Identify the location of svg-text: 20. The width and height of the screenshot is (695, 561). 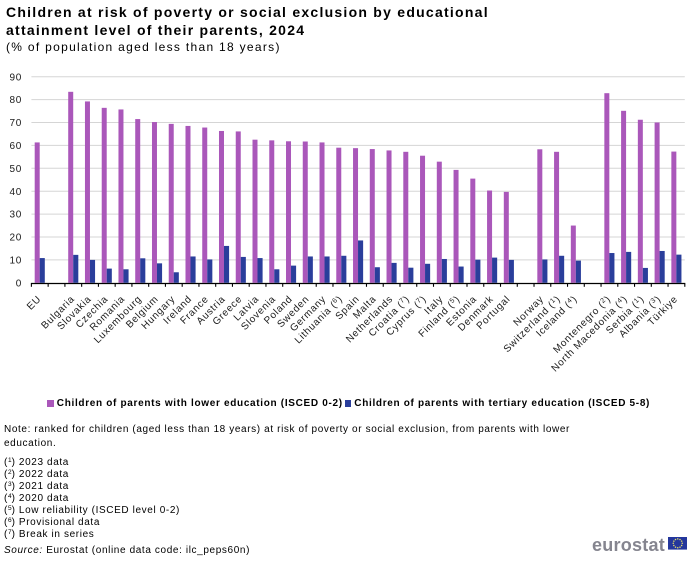
(15, 238).